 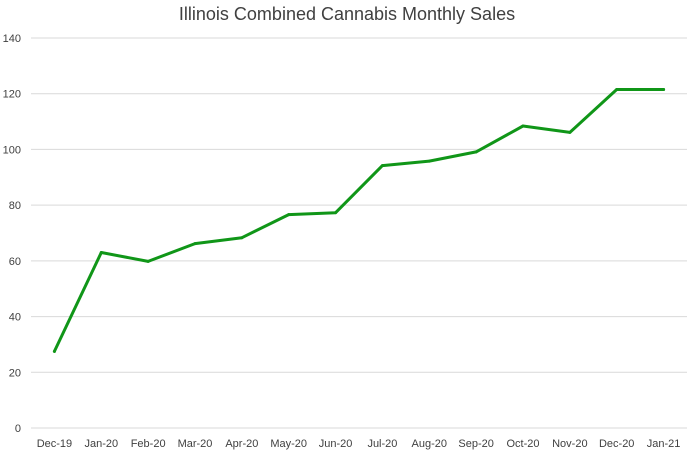 What do you see at coordinates (148, 444) in the screenshot?
I see `x-tick-label: Feb-20` at bounding box center [148, 444].